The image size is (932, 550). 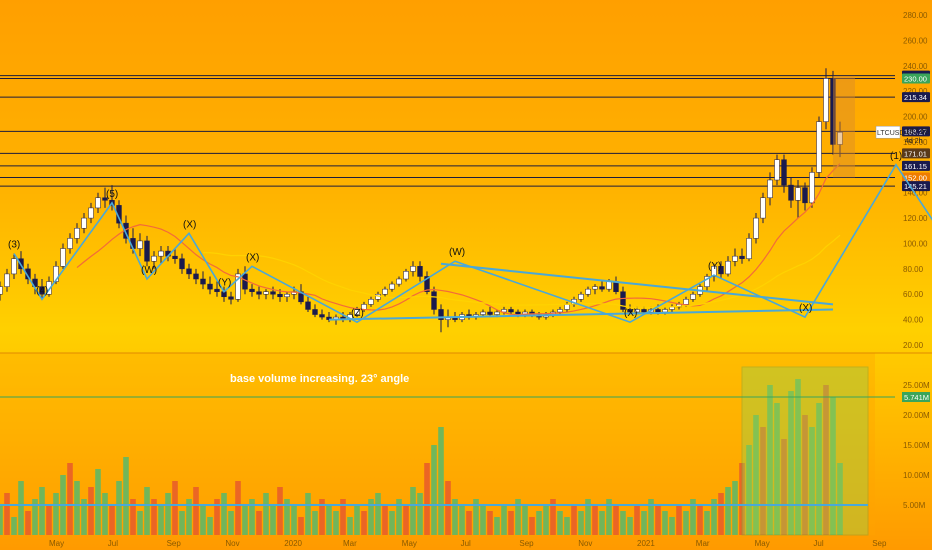 I want to click on price-axis-tick: 280.00, so click(x=915, y=15).